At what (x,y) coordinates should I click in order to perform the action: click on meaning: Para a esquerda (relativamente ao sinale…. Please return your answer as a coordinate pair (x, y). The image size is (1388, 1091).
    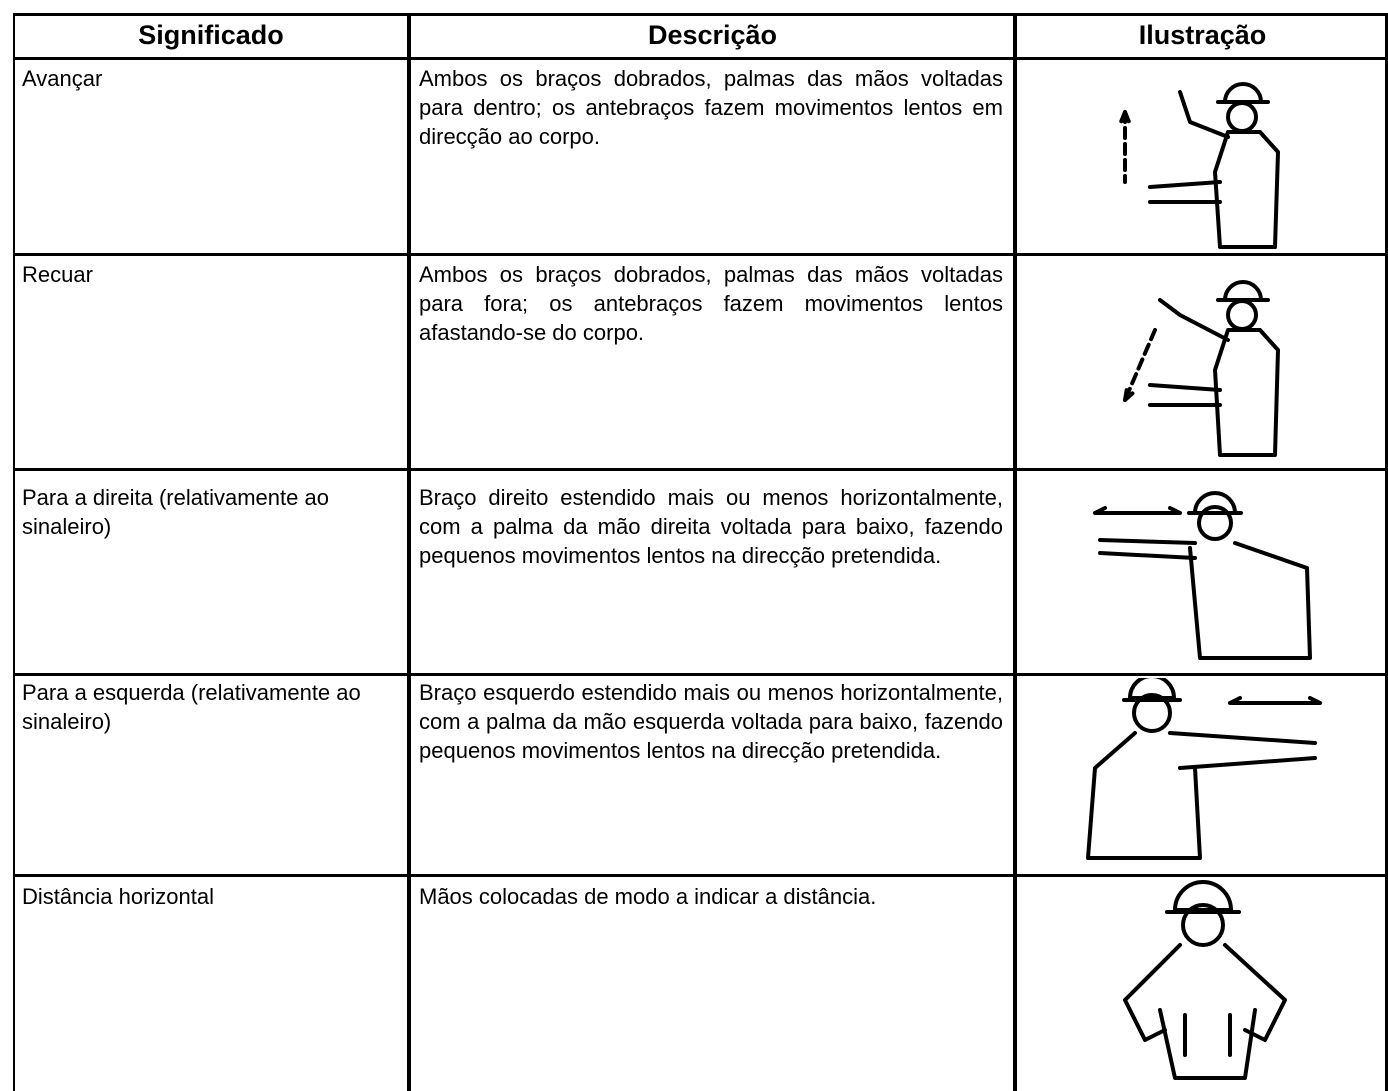
    Looking at the image, I should click on (191, 707).